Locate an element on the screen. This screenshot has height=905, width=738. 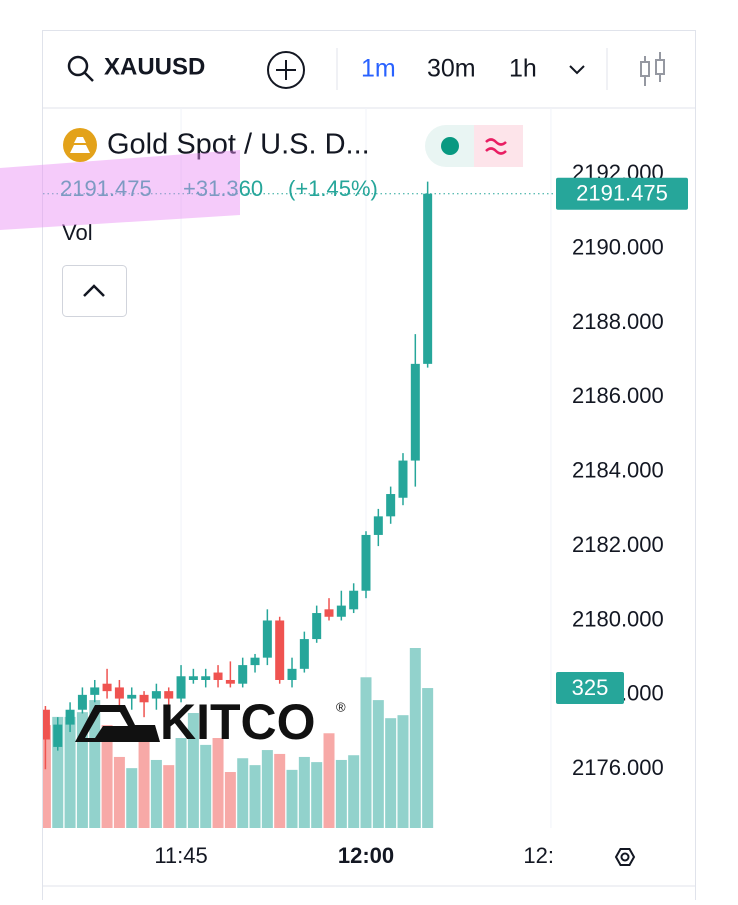
compare-button is located at coordinates (286, 70).